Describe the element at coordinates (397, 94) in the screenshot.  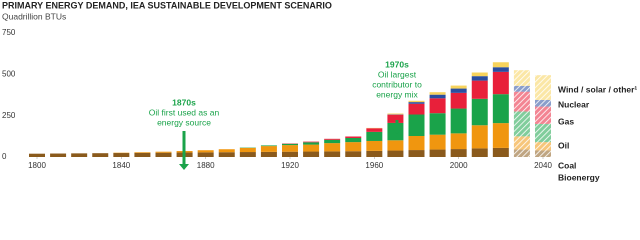
I see `annotation-text: energy mix` at that location.